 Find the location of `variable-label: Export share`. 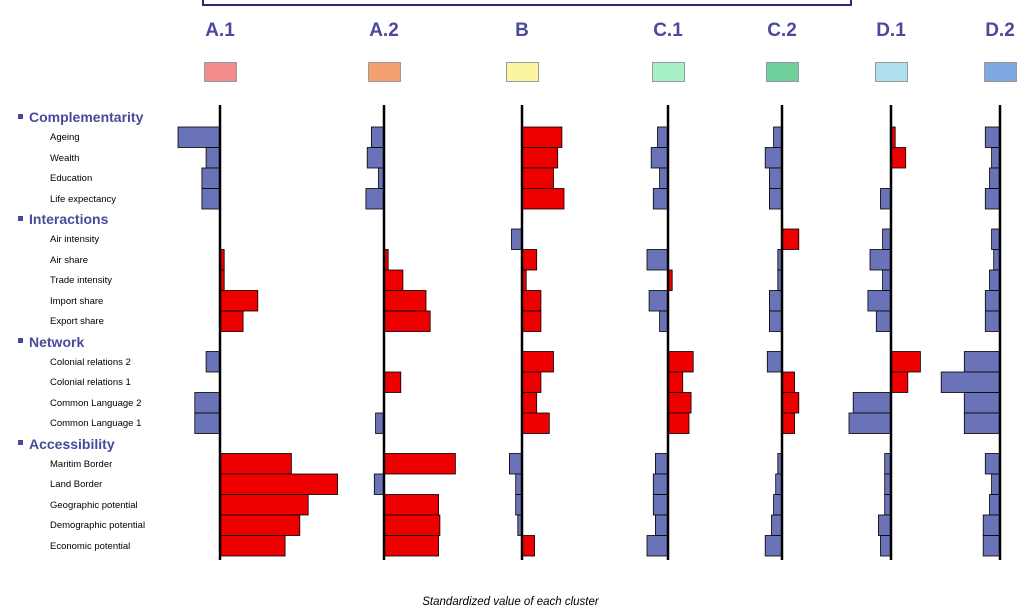

variable-label: Export share is located at coordinates (77, 321).